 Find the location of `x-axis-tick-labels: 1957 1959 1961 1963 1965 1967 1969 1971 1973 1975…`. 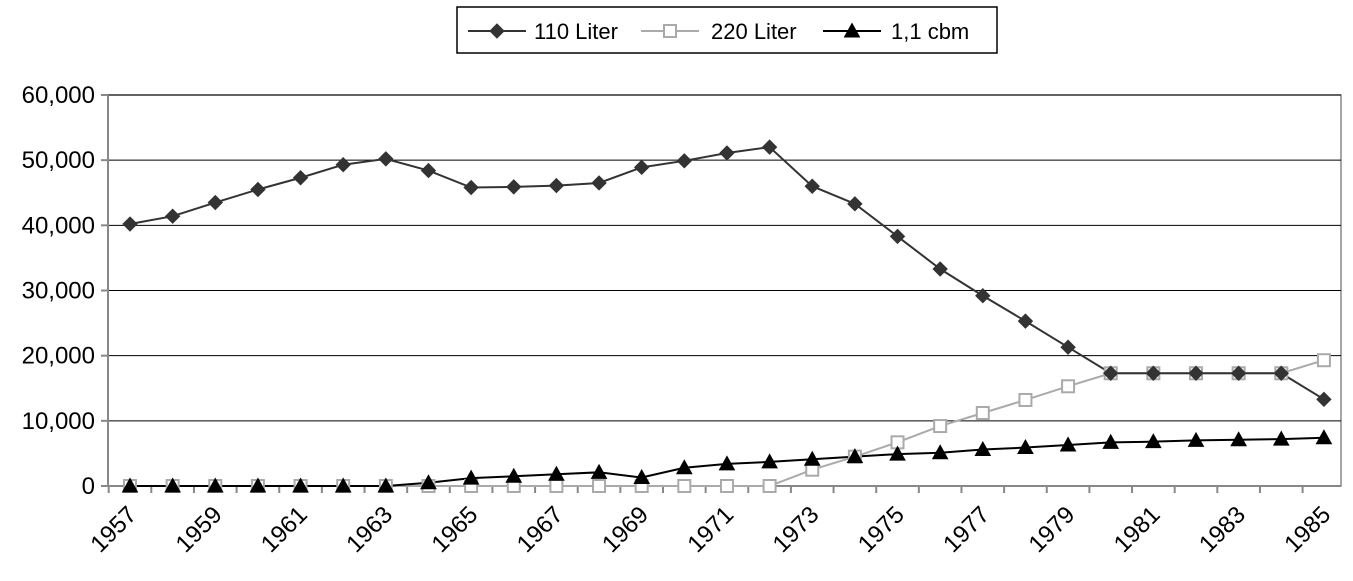

x-axis-tick-labels: 1957 1959 1961 1963 1965 1967 1969 1971 1973 1975… is located at coordinates (710, 529).